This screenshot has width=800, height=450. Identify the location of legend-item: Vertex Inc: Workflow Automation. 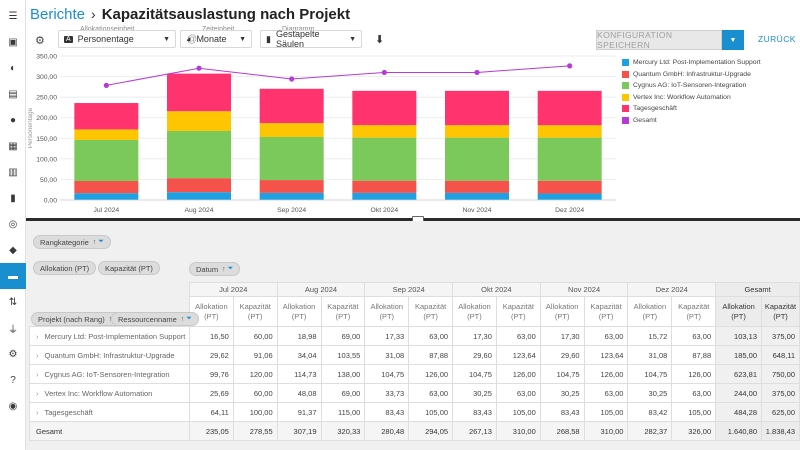
(691, 98).